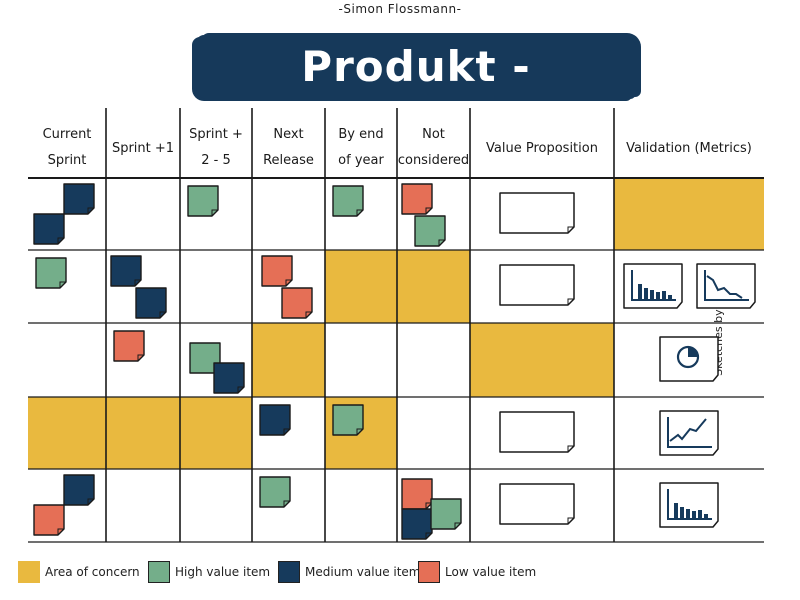  Describe the element at coordinates (361, 160) in the screenshot. I see `column-header-line2: of year` at that location.